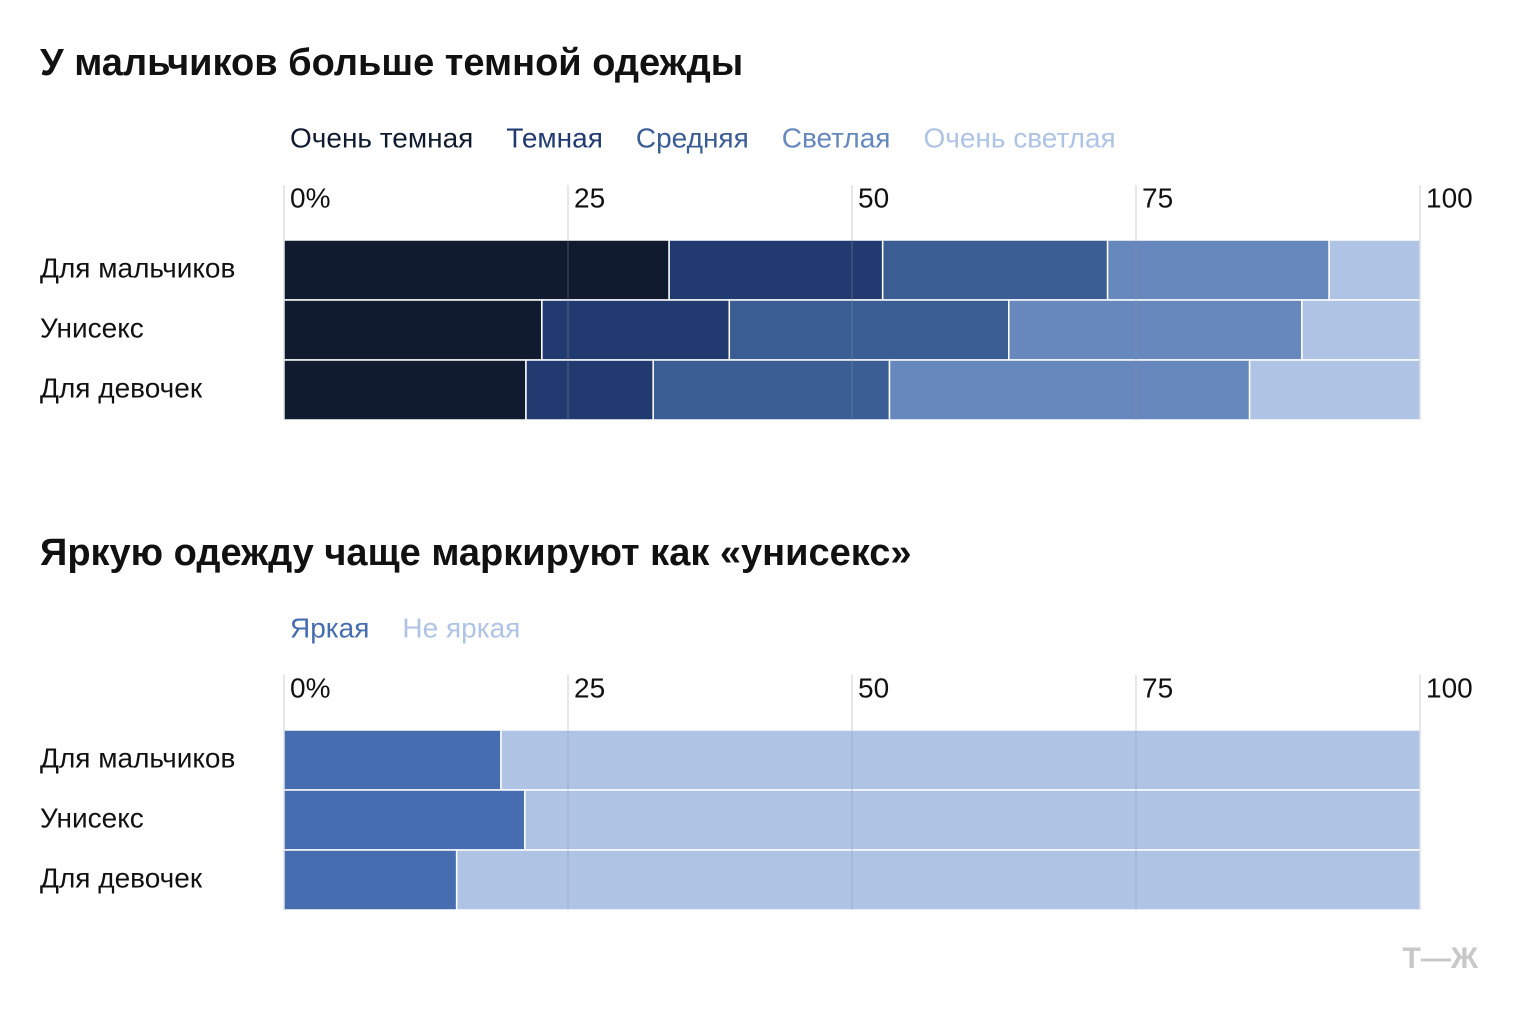  I want to click on logo: Т—Ж, so click(1441, 958).